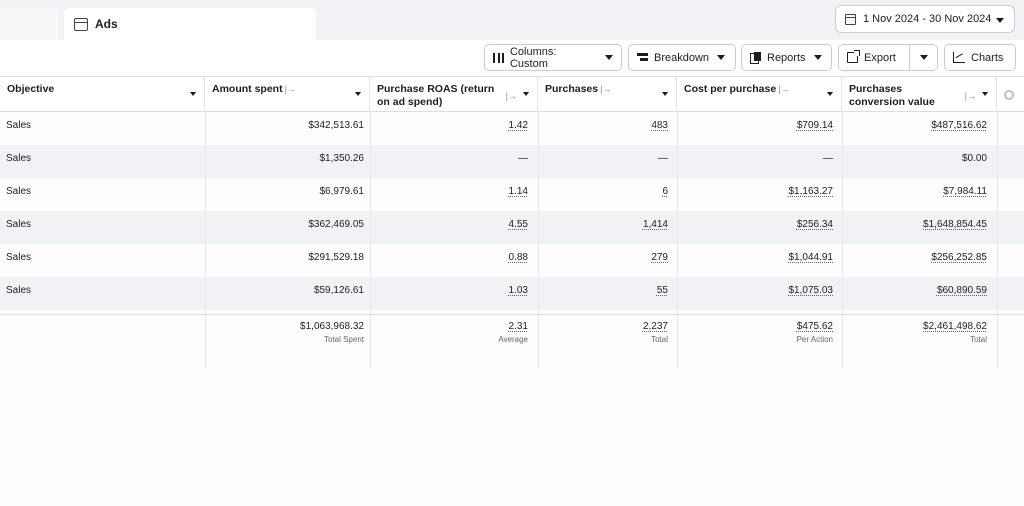  What do you see at coordinates (572, 89) in the screenshot?
I see `column-header-label: Purchases` at bounding box center [572, 89].